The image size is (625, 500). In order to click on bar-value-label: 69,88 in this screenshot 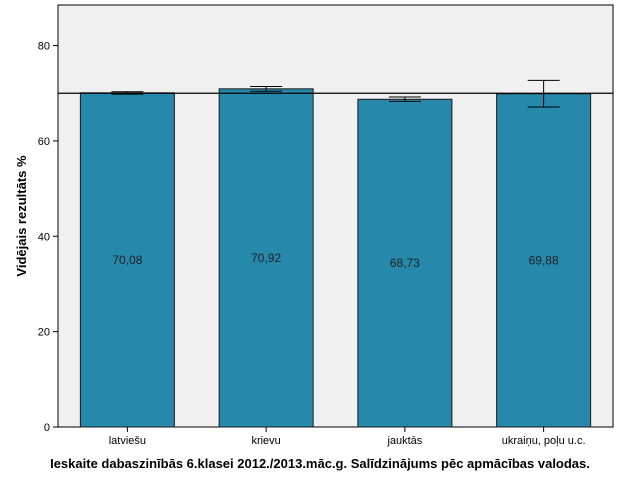, I will do `click(544, 260)`.